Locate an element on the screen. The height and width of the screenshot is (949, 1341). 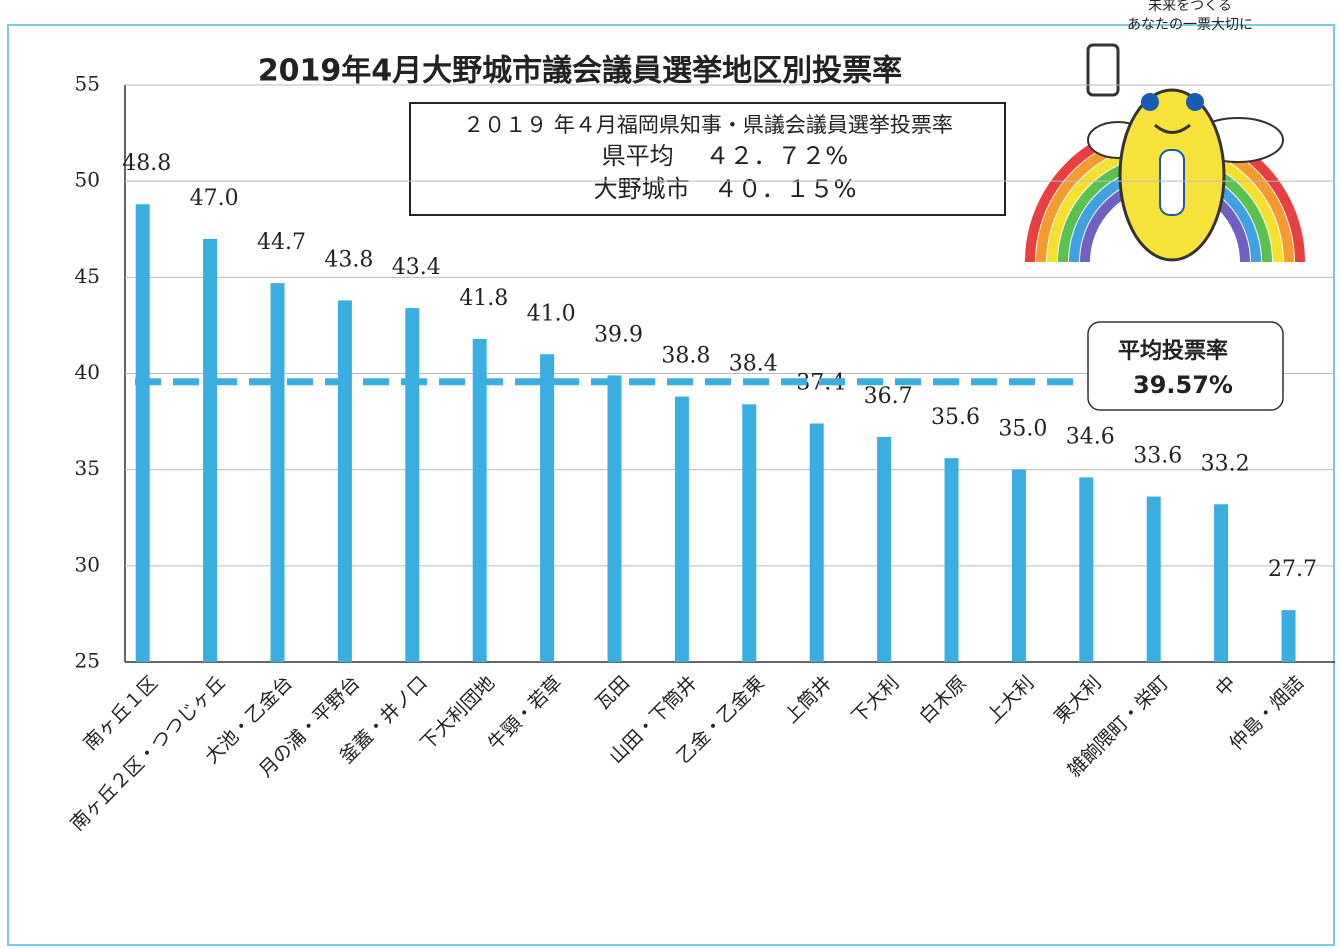
info-box is located at coordinates (707, 159).